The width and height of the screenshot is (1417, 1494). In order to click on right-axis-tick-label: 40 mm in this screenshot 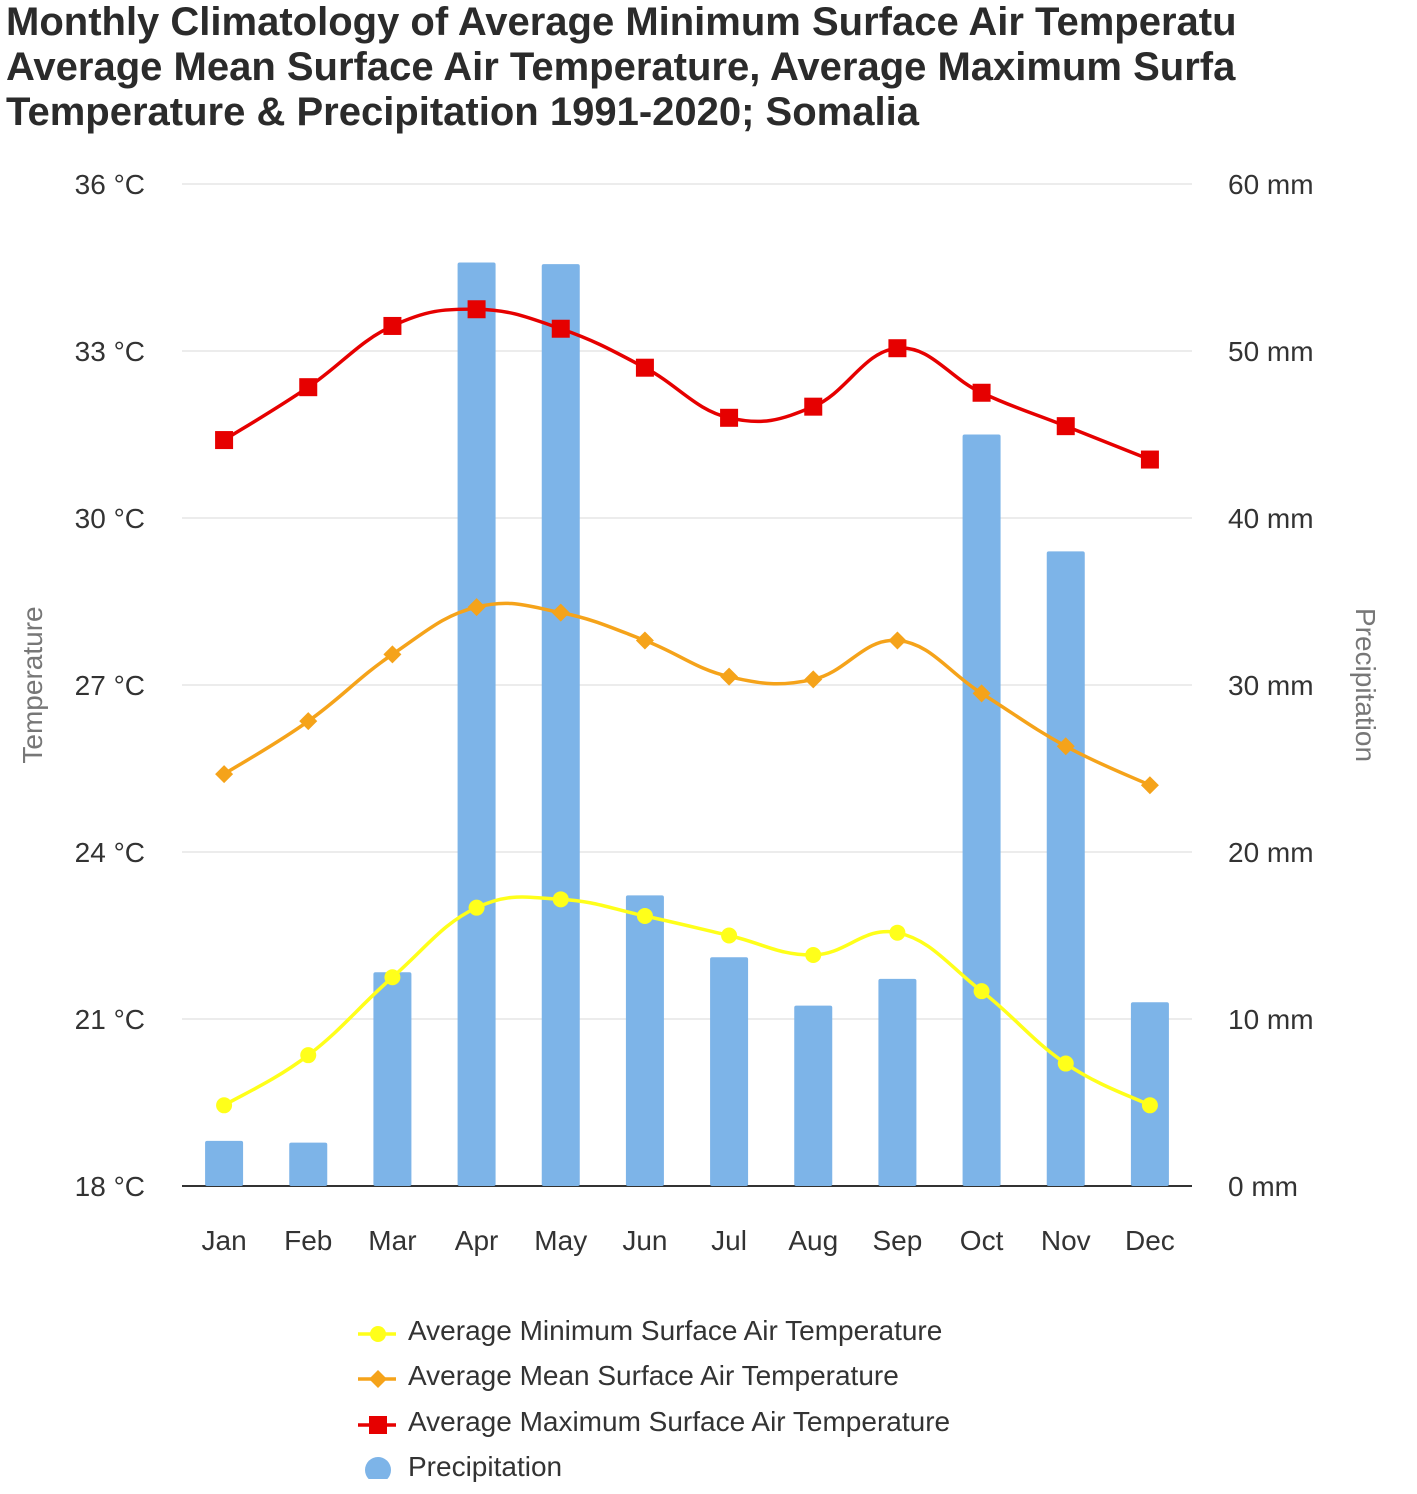, I will do `click(1271, 518)`.